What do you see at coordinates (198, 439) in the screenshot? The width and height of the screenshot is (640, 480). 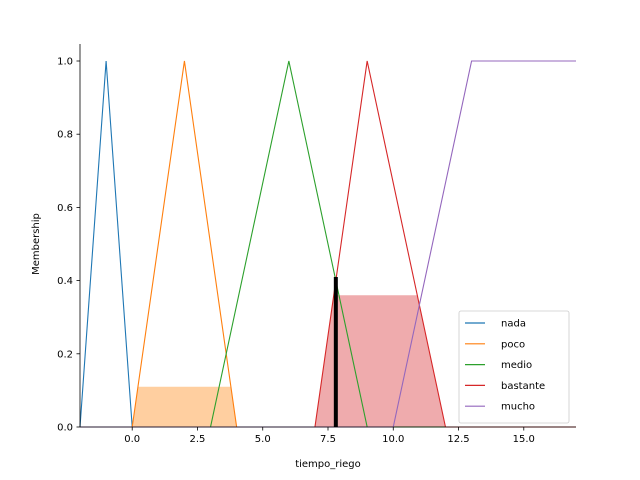 I see `x-tick-label: 2.5` at bounding box center [198, 439].